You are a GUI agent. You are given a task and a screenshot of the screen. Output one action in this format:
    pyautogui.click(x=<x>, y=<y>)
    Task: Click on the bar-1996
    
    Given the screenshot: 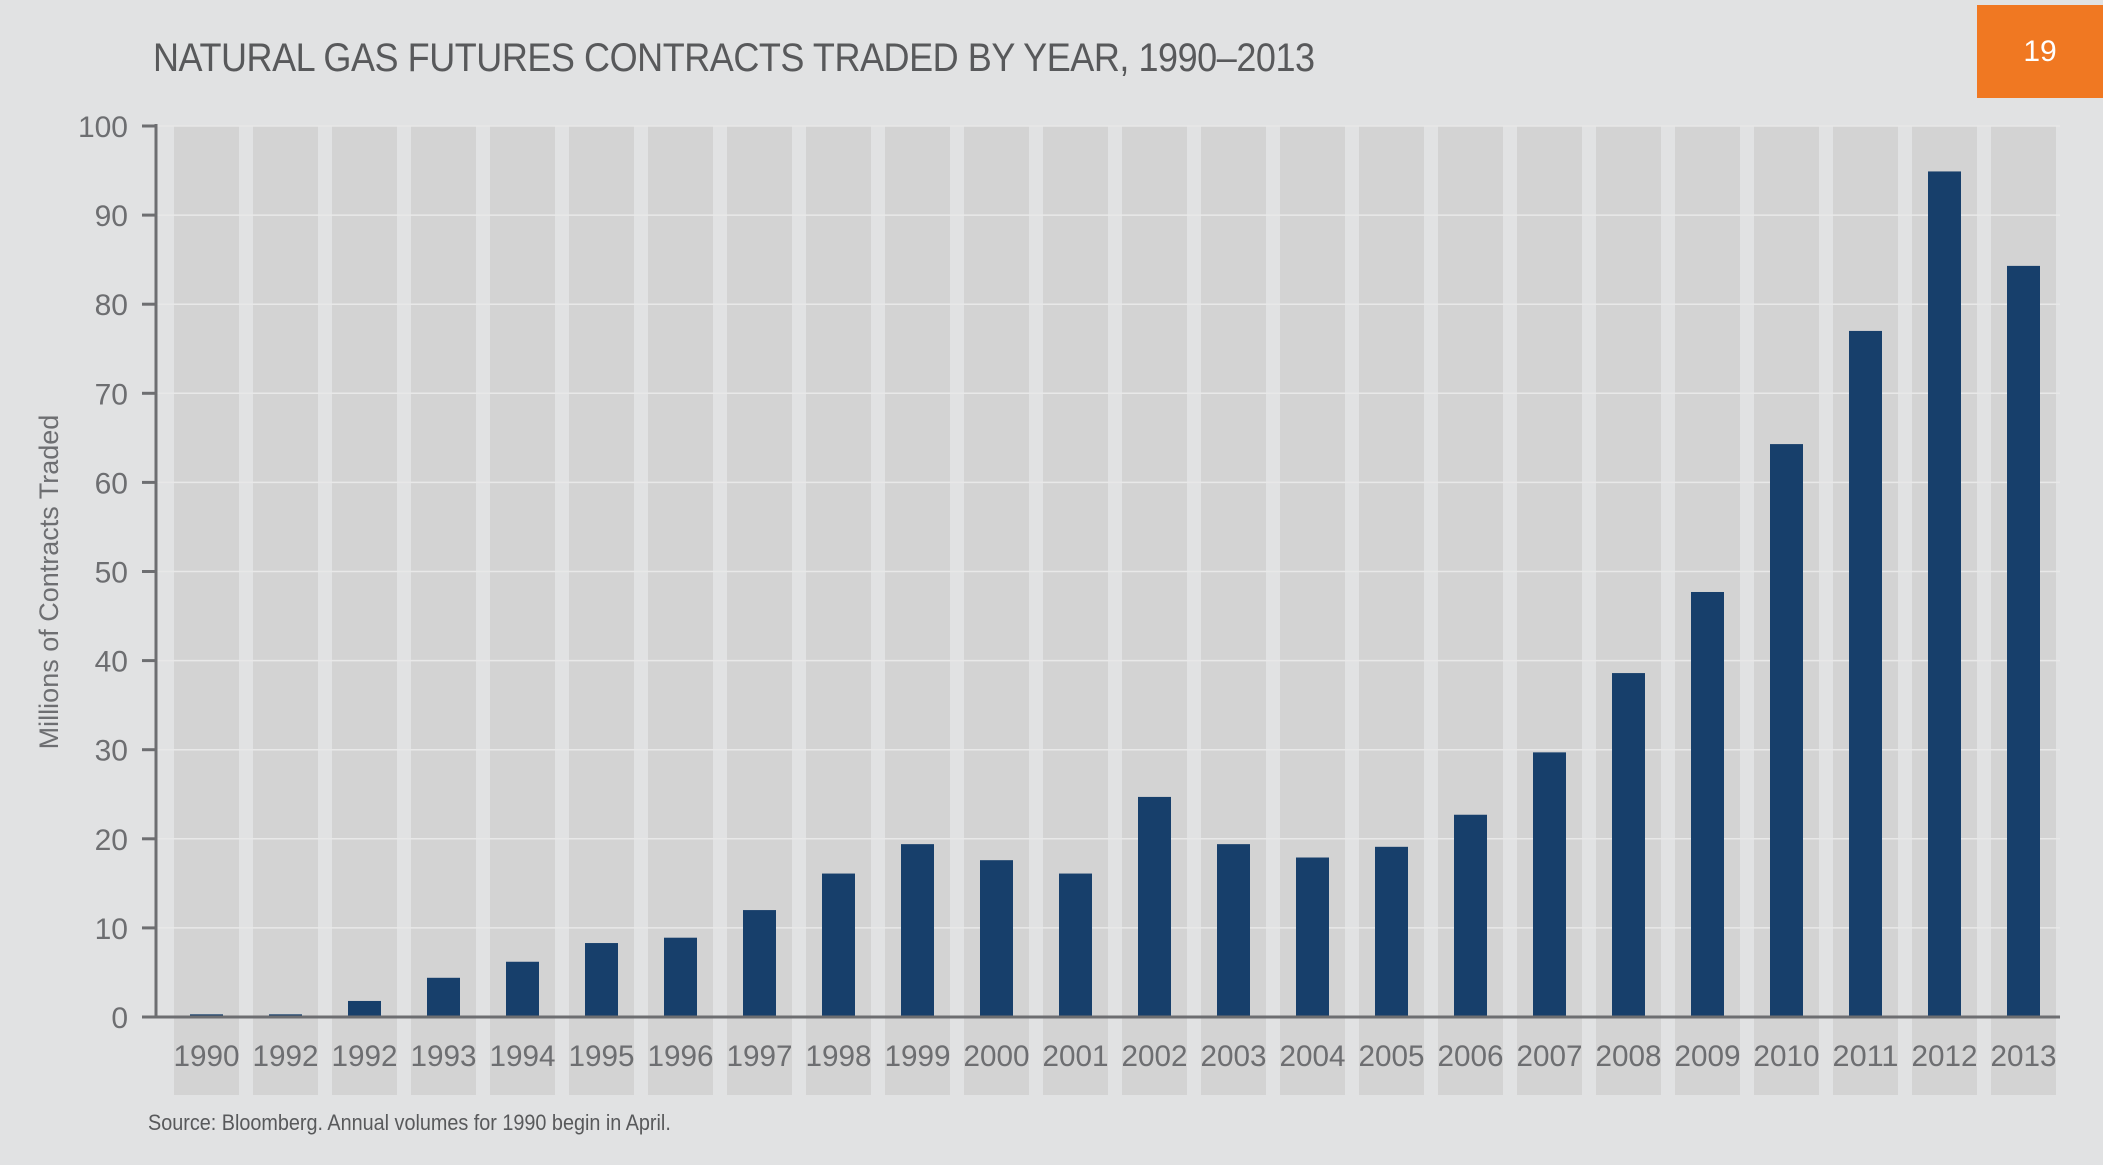 What is the action you would take?
    pyautogui.click(x=680, y=977)
    